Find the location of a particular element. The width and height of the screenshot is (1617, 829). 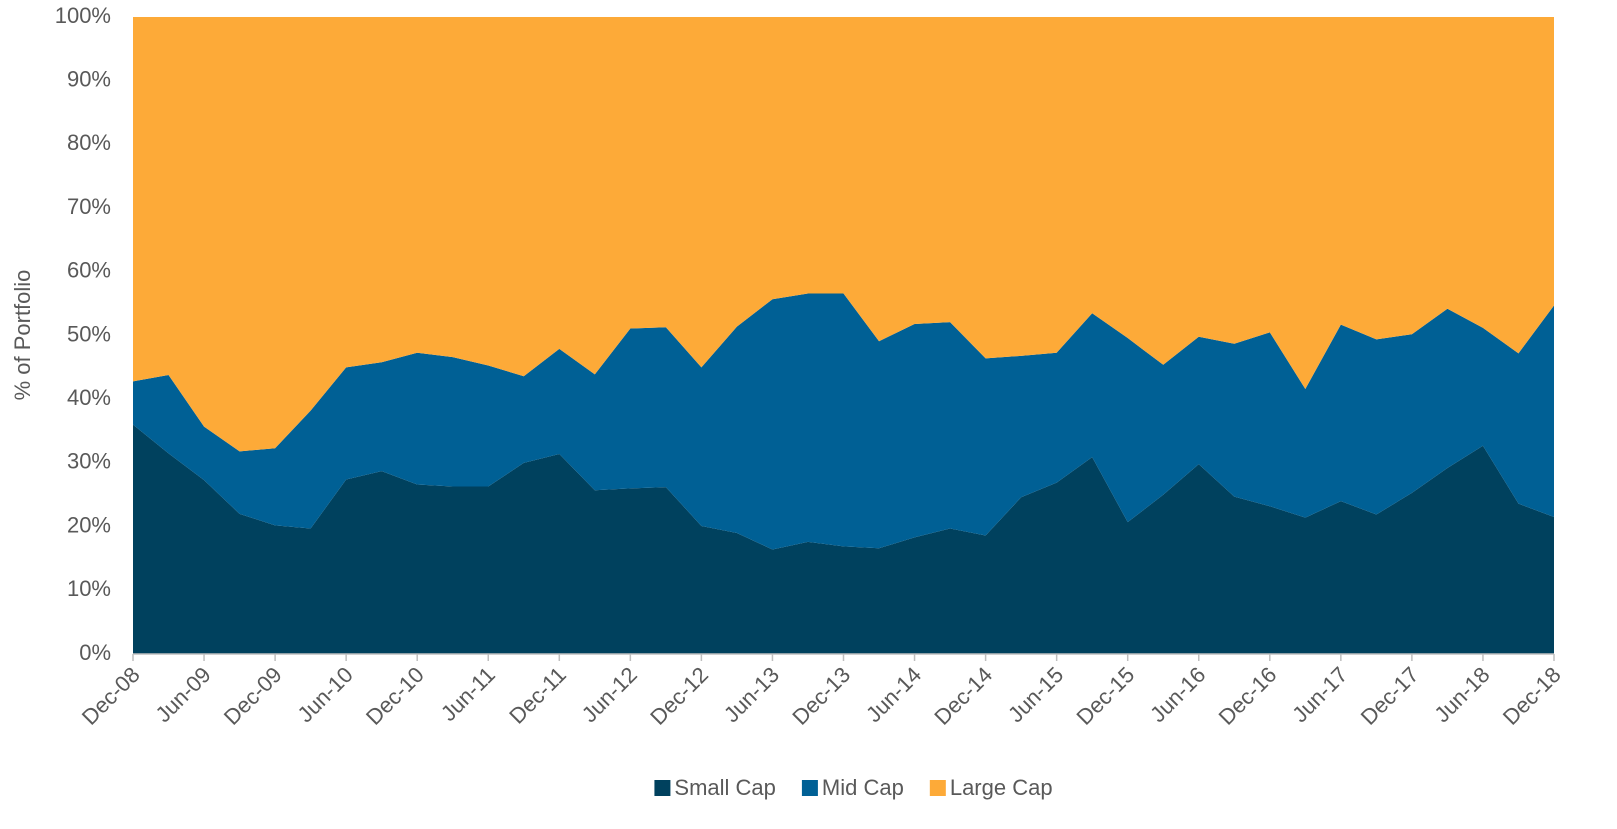

legend: Small Cap Mid Cap Large Cap is located at coordinates (853, 787).